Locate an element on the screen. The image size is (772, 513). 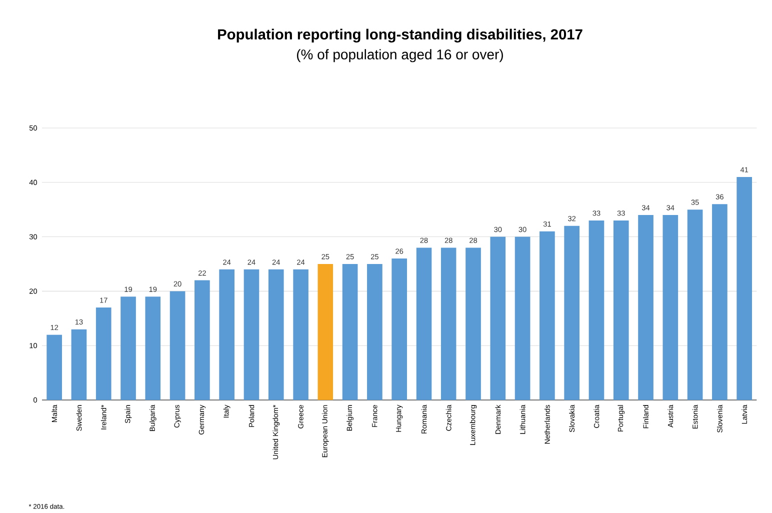
chart-title: Population reporting long-standing disabilities, 2017 is located at coordinates (400, 35).